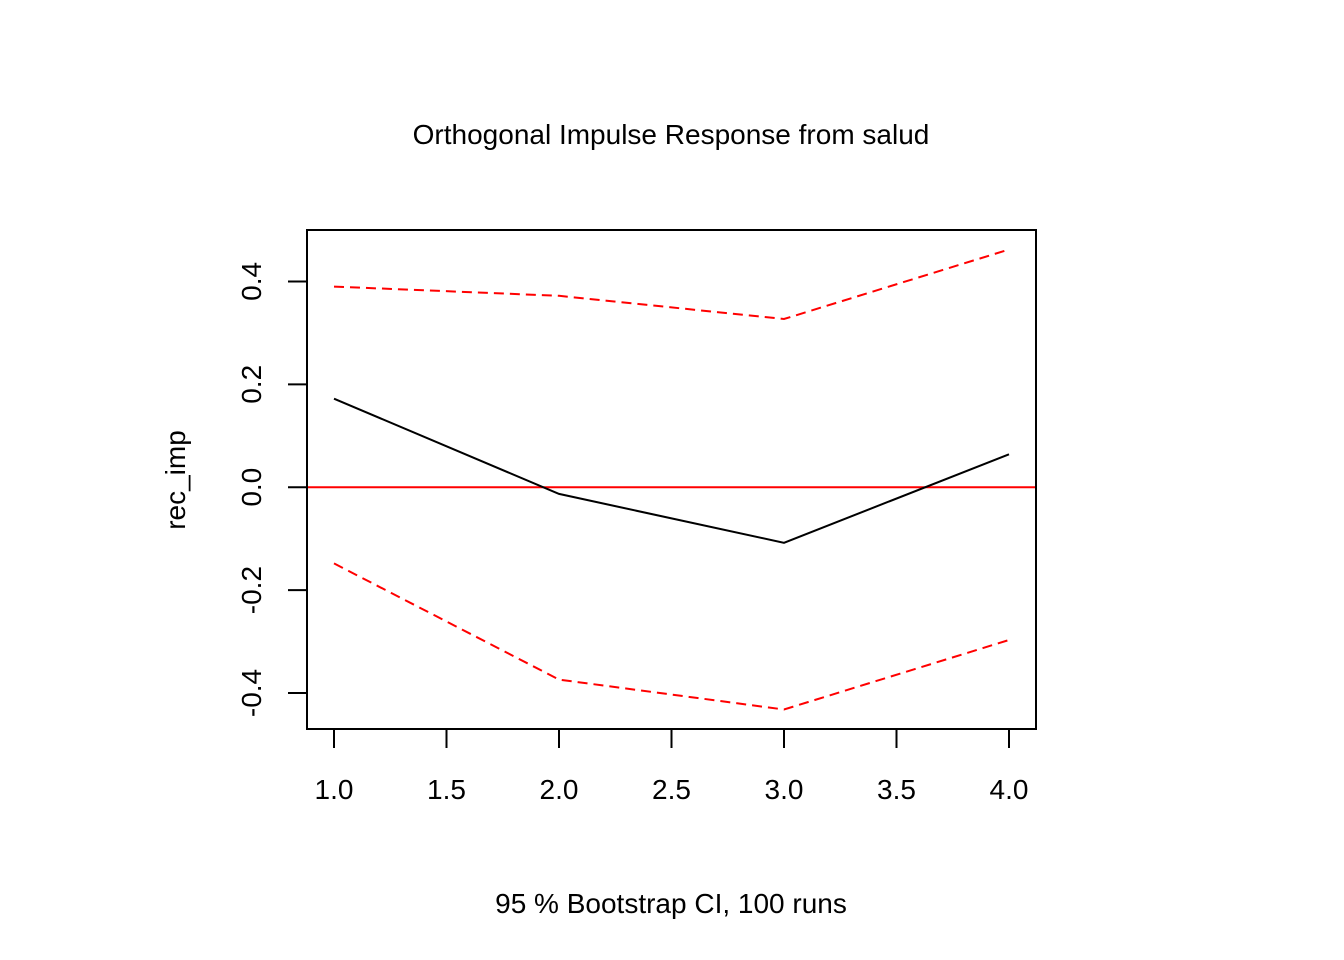 This screenshot has height=960, width=1344. Describe the element at coordinates (671, 134) in the screenshot. I see `chart-title: Orthogonal Impulse Response from salud` at that location.